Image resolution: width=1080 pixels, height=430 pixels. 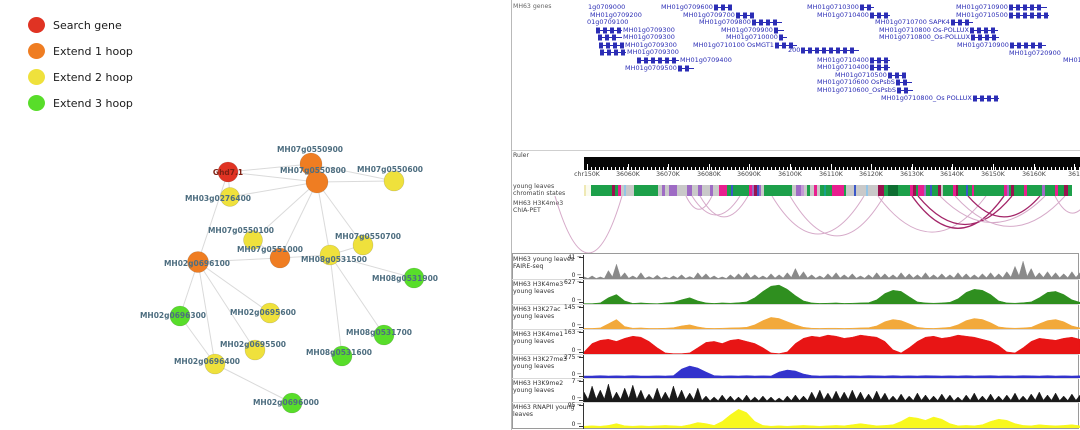 I want to click on ruler-minor-ticks, so click(x=832, y=168).